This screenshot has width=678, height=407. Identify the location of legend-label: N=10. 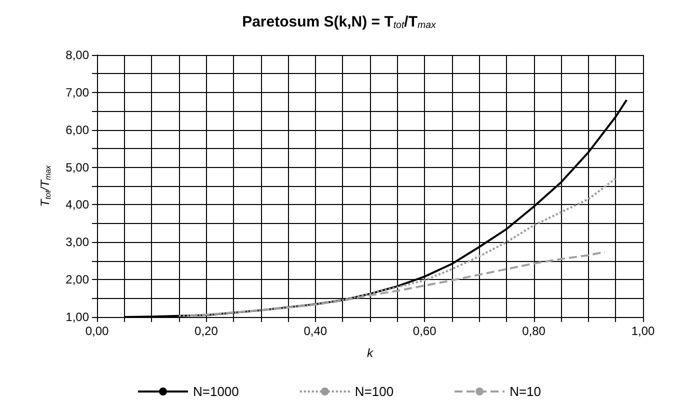
(526, 391).